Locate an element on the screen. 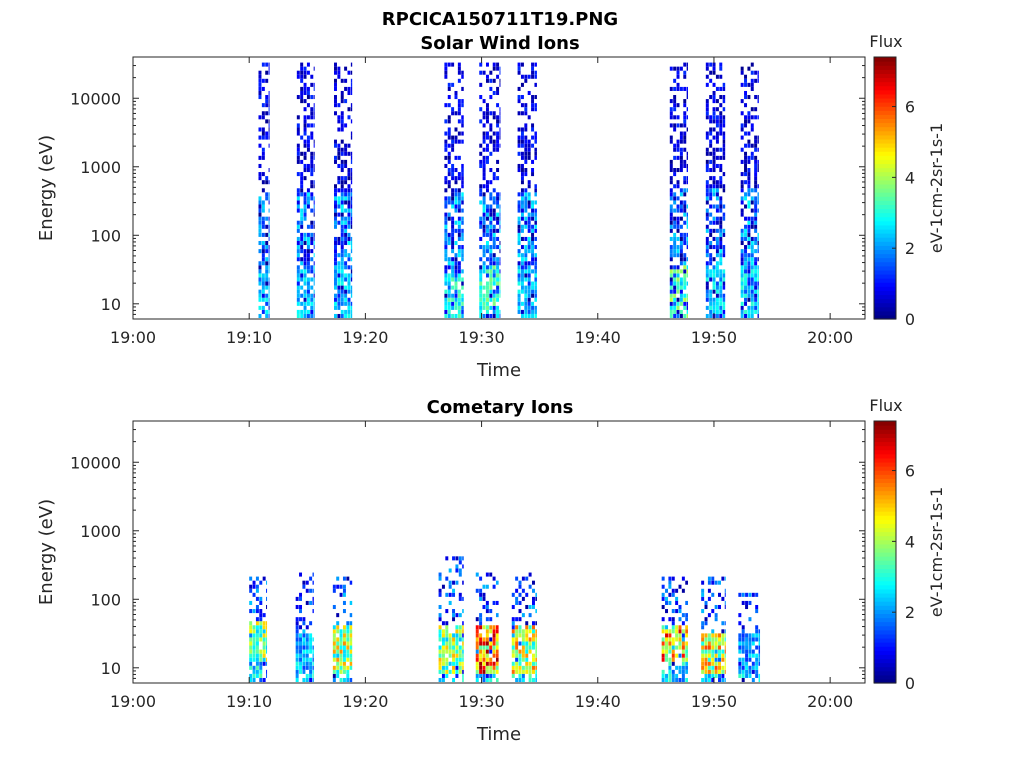  y-tick-label: 10000 is located at coordinates (95, 98).